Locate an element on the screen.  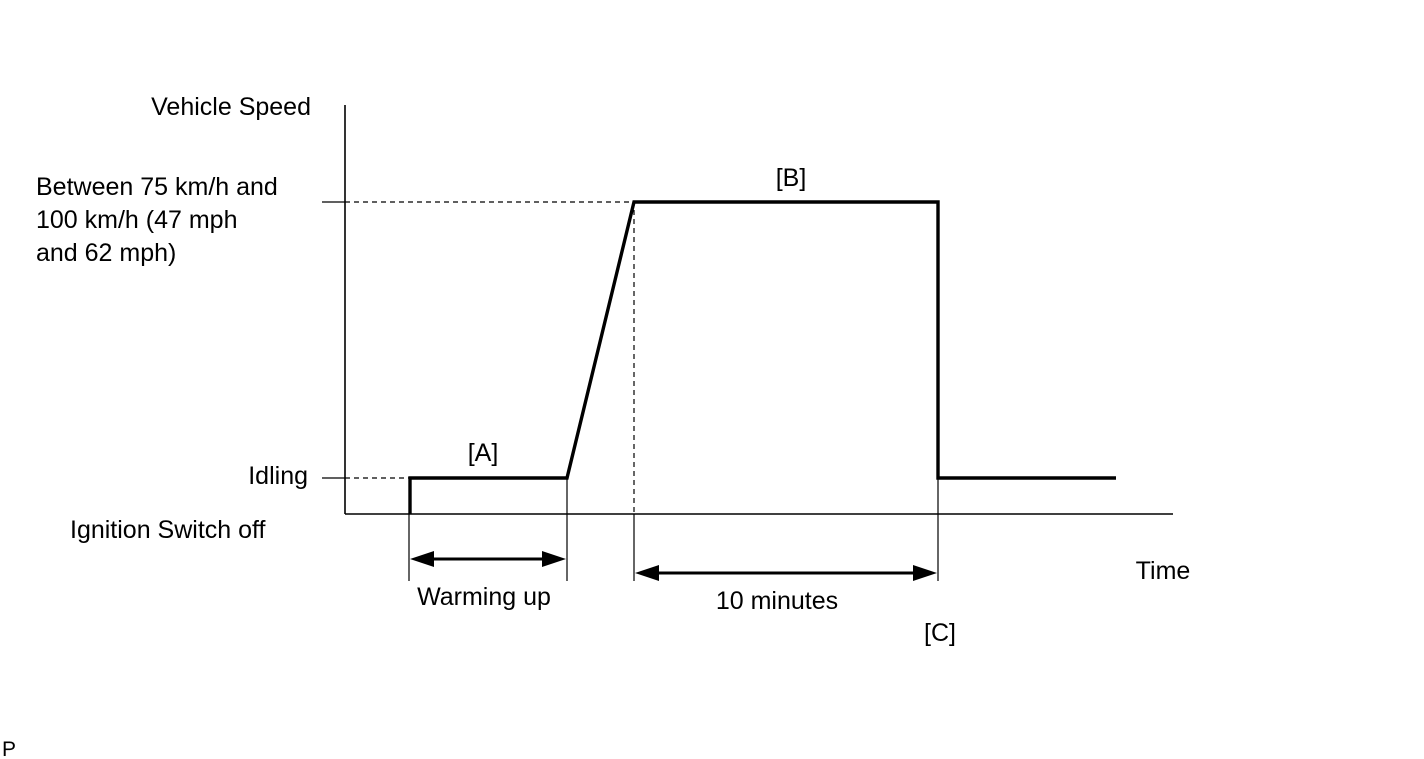
warming-up-arrow is located at coordinates (488, 559).